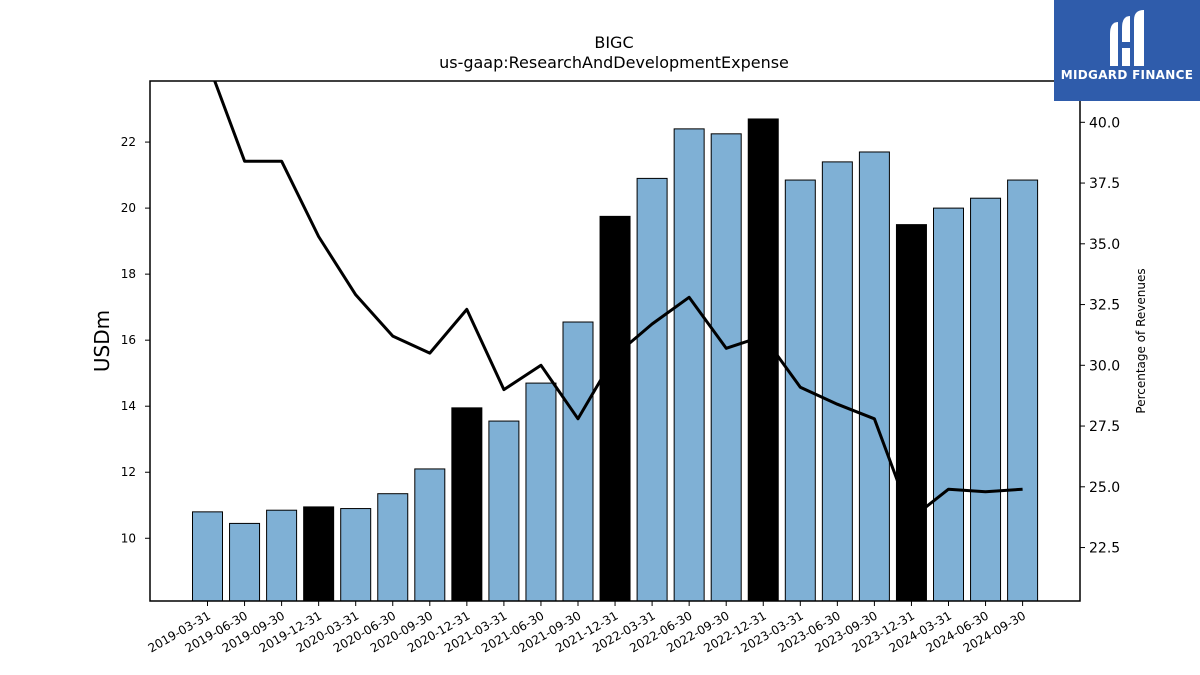 The width and height of the screenshot is (1200, 675). I want to click on logo-text: MIDGARD FINANCE, so click(1127, 75).